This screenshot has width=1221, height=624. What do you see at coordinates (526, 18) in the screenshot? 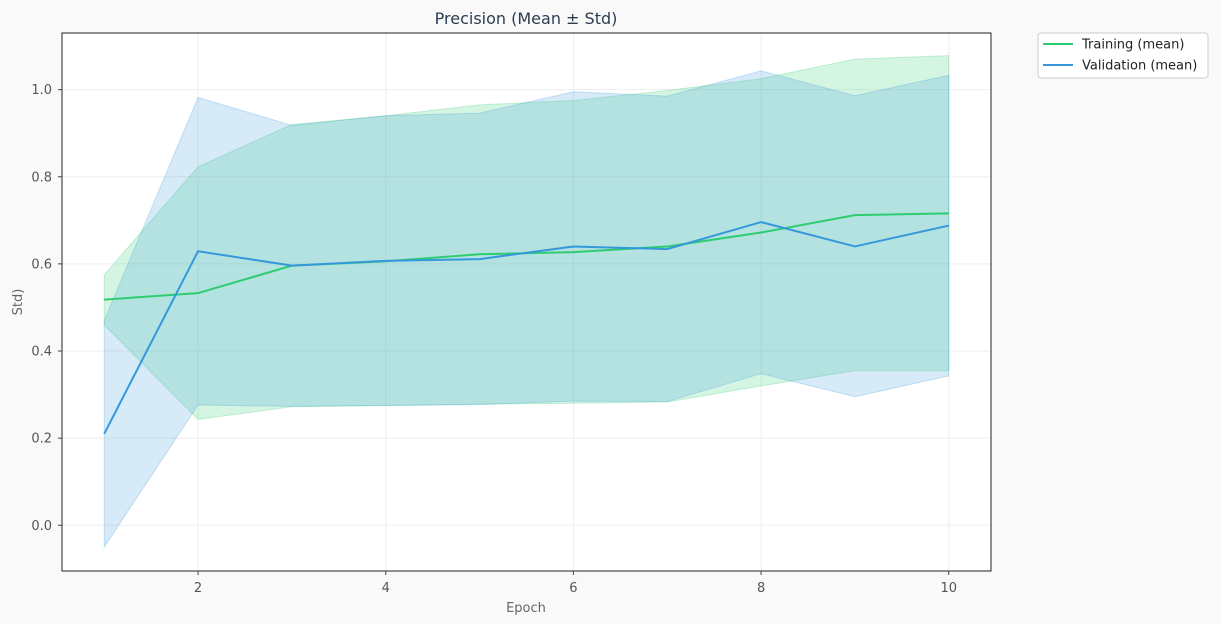
I see `chart-title: Precision (Mean ± Std)` at bounding box center [526, 18].